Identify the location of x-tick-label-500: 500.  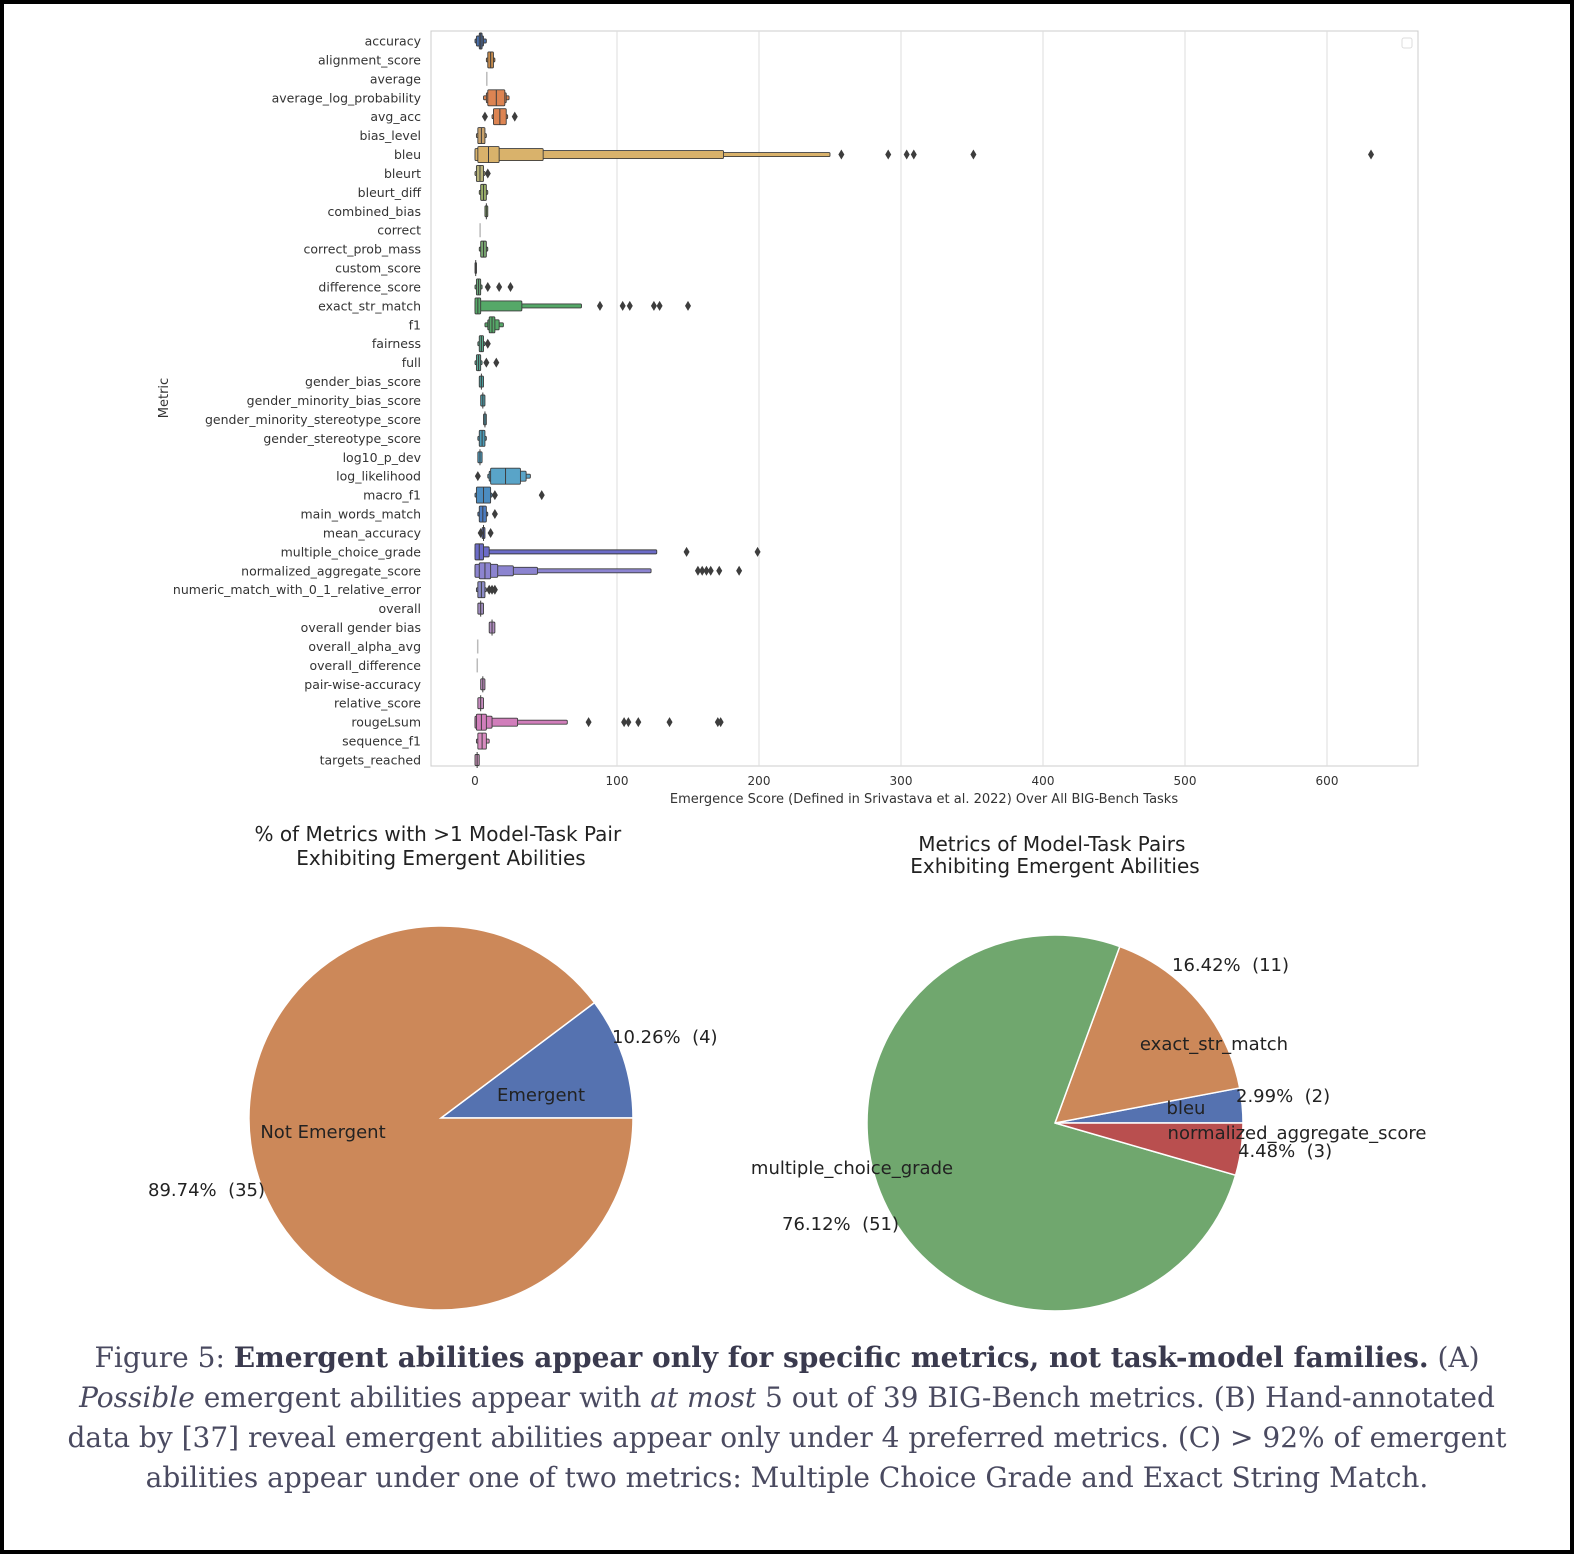
(1185, 781).